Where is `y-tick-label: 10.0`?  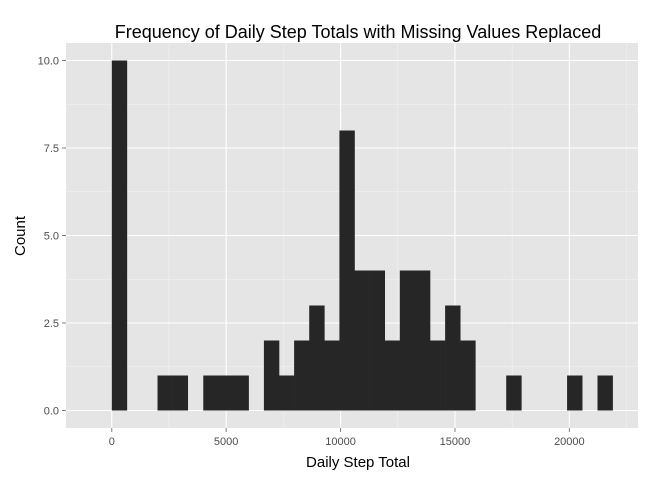
y-tick-label: 10.0 is located at coordinates (48, 62).